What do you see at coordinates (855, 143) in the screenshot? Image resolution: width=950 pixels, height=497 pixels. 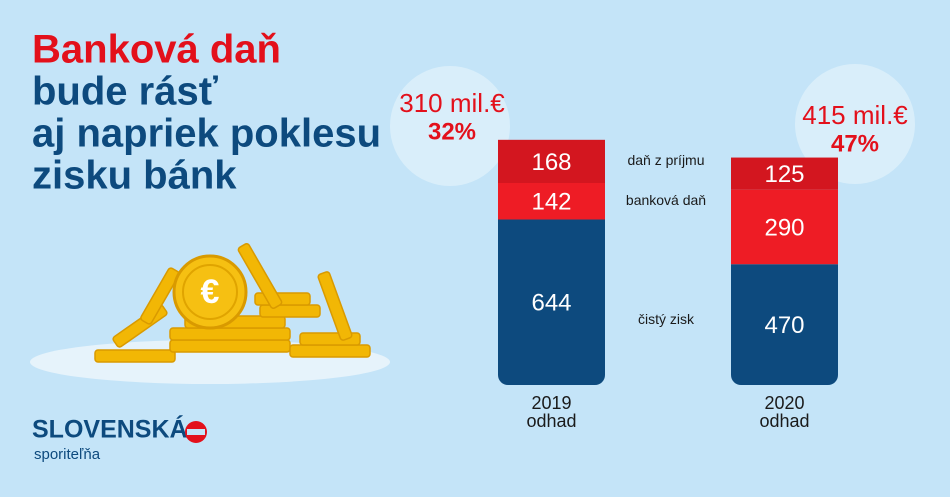 I see `annotation-share: 47%` at bounding box center [855, 143].